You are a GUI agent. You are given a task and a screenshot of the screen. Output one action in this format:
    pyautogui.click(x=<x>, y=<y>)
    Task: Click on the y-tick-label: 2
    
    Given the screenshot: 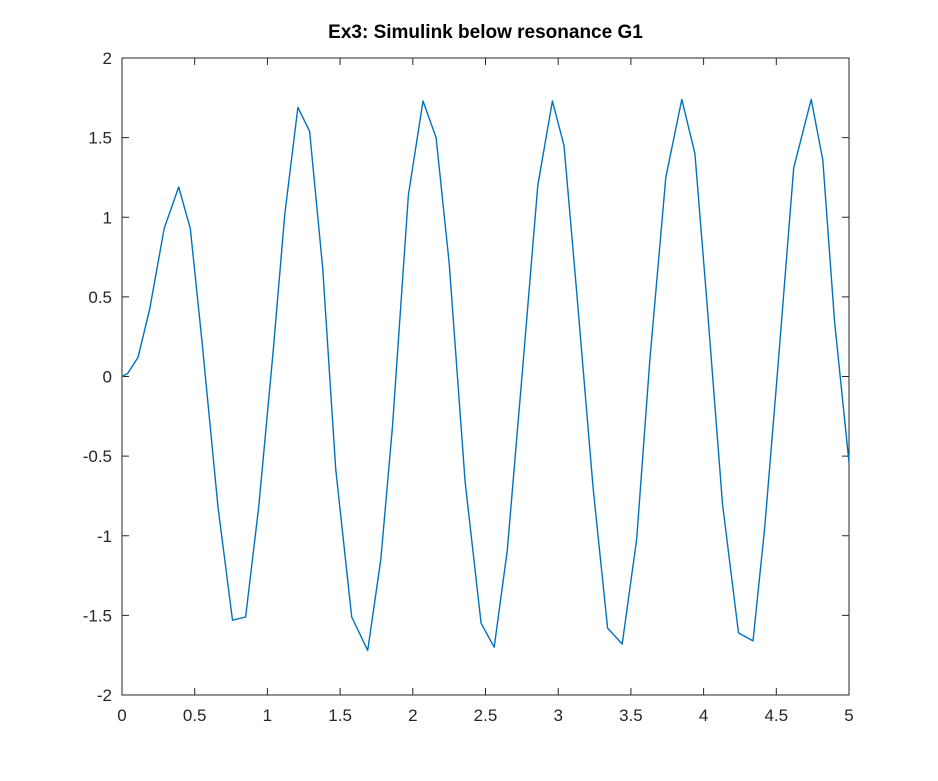 What is the action you would take?
    pyautogui.click(x=107, y=58)
    